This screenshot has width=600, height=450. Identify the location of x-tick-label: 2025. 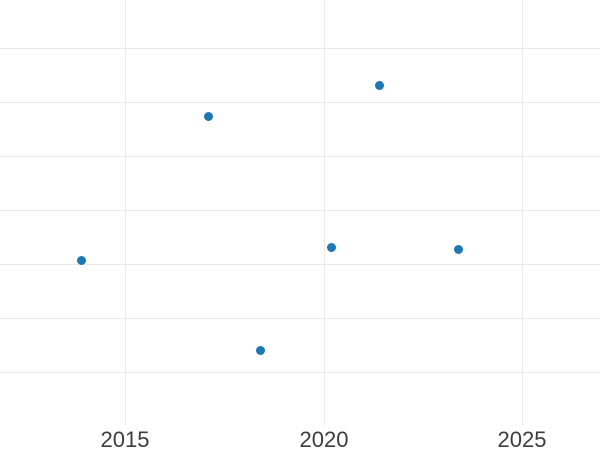
(522, 438).